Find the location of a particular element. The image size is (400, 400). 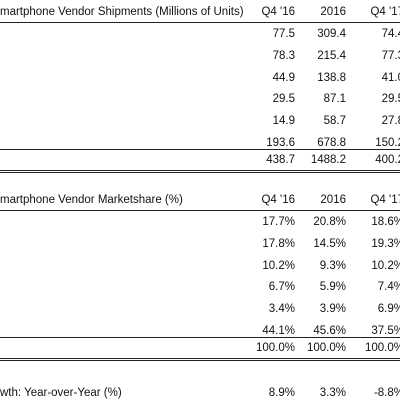

total-cell: 1488.2 is located at coordinates (328, 160).